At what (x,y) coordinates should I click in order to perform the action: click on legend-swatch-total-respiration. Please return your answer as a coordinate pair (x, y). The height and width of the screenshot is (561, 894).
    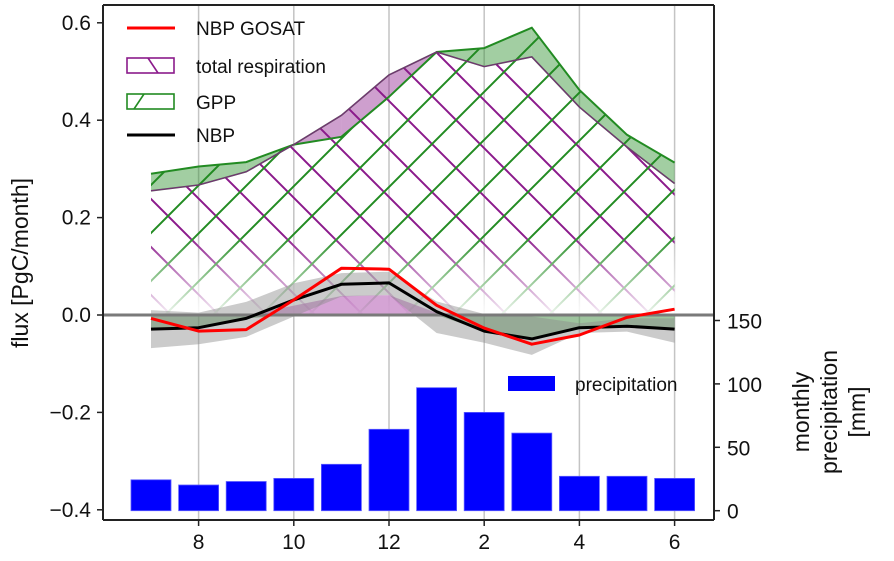
    Looking at the image, I should click on (150, 65).